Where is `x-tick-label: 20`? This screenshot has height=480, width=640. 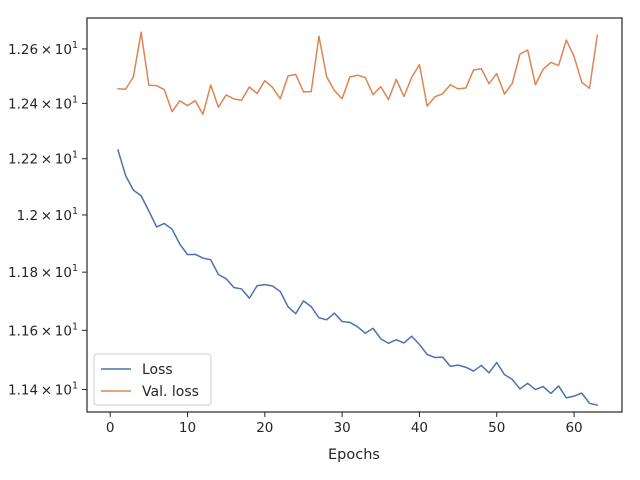
x-tick-label: 20 is located at coordinates (264, 428).